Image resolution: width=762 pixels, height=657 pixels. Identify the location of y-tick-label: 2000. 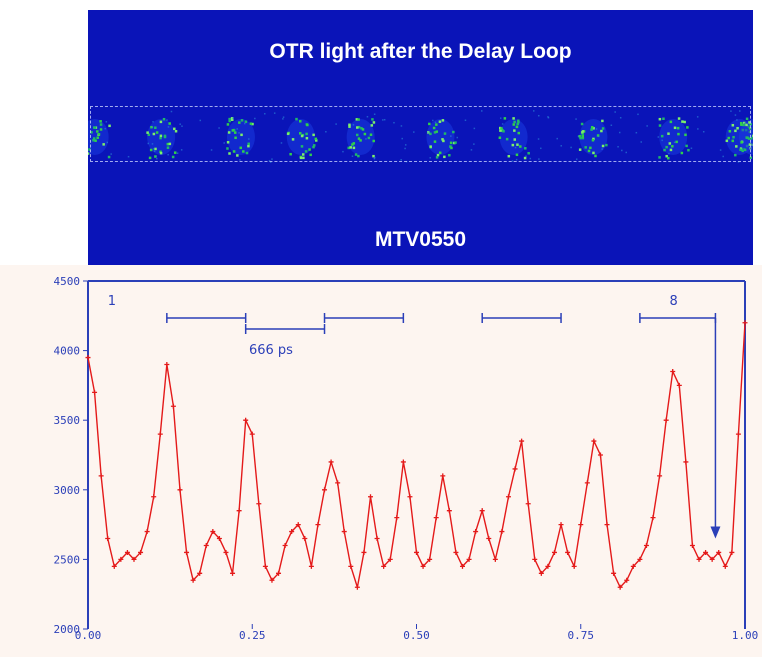
(67, 629).